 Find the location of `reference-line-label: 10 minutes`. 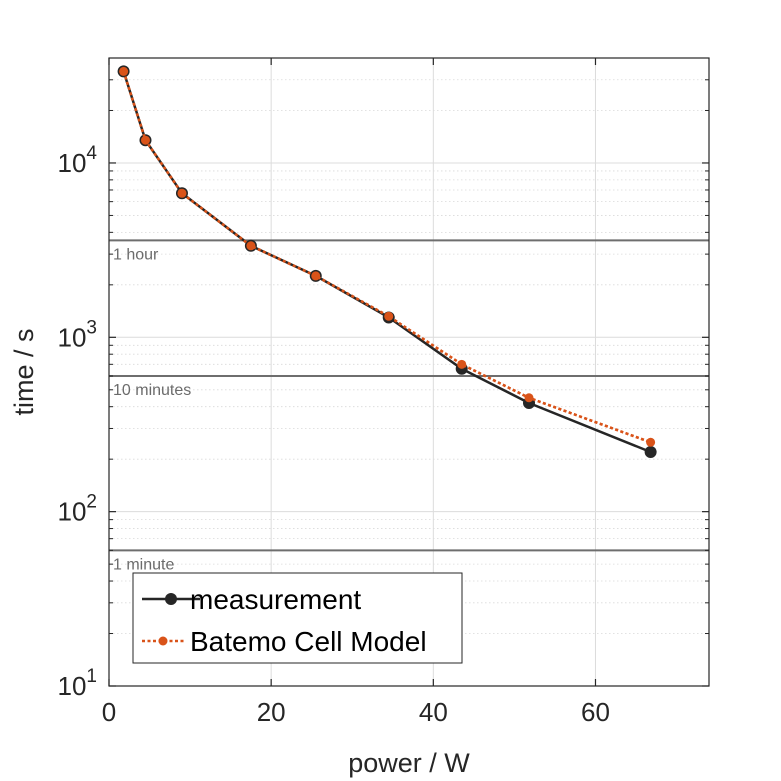

reference-line-label: 10 minutes is located at coordinates (152, 390).